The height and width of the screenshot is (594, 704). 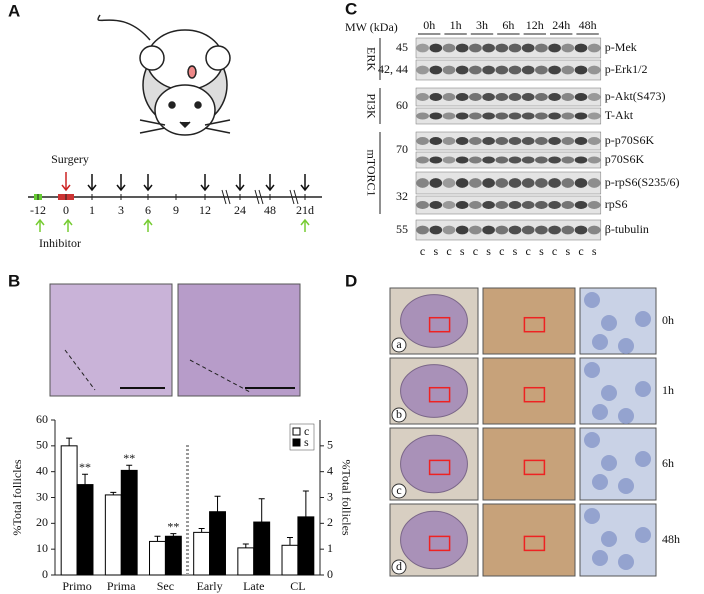 What do you see at coordinates (508, 25) in the screenshot?
I see `time-label: 6h` at bounding box center [508, 25].